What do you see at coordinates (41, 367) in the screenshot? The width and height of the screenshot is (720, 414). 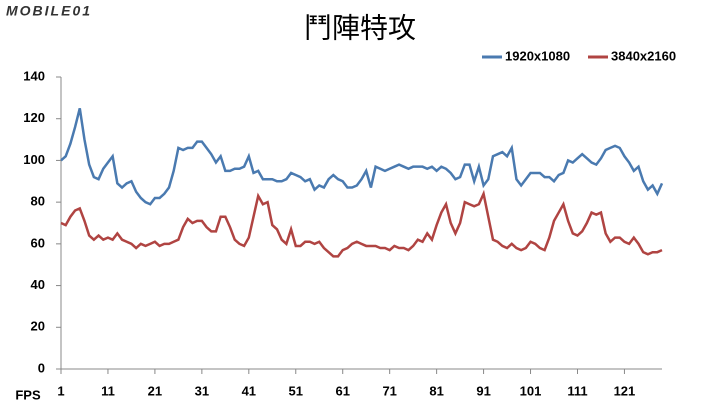 I see `y-tick-label: 0` at bounding box center [41, 367].